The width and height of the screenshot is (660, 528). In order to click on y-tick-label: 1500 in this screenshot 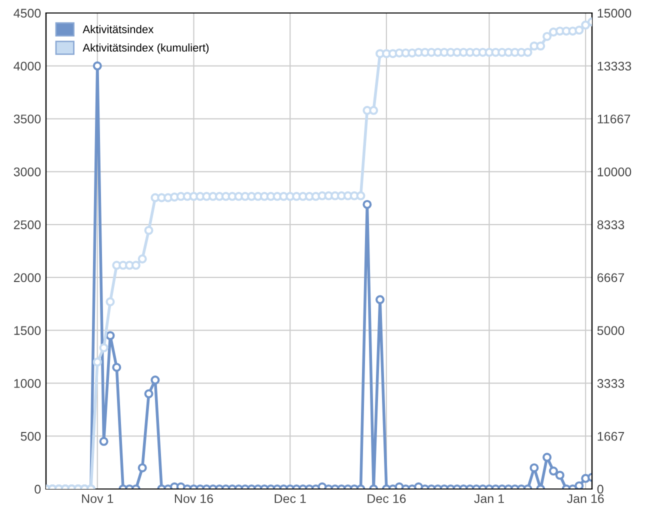, I will do `click(27, 330)`.